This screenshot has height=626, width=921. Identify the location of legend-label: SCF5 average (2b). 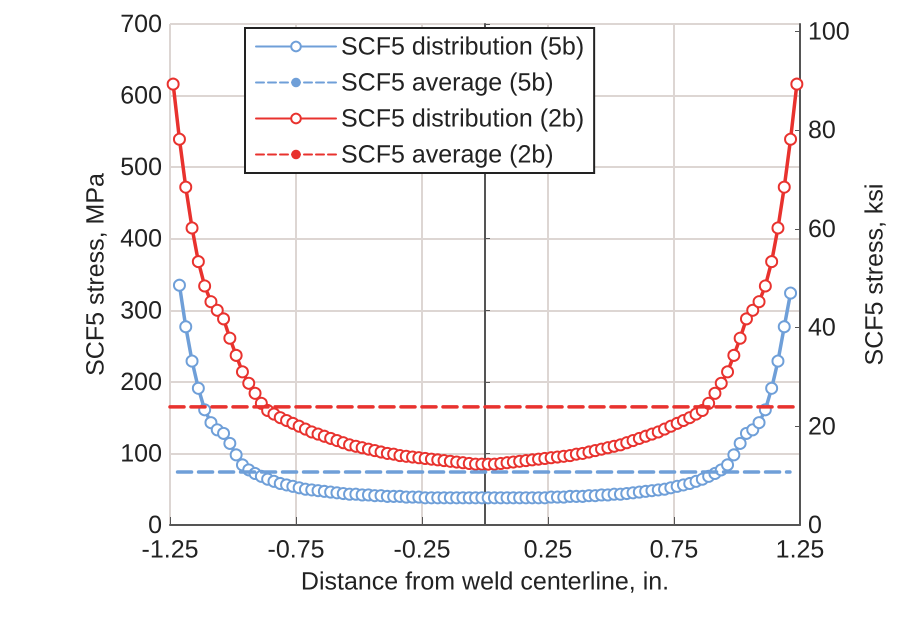
(447, 154).